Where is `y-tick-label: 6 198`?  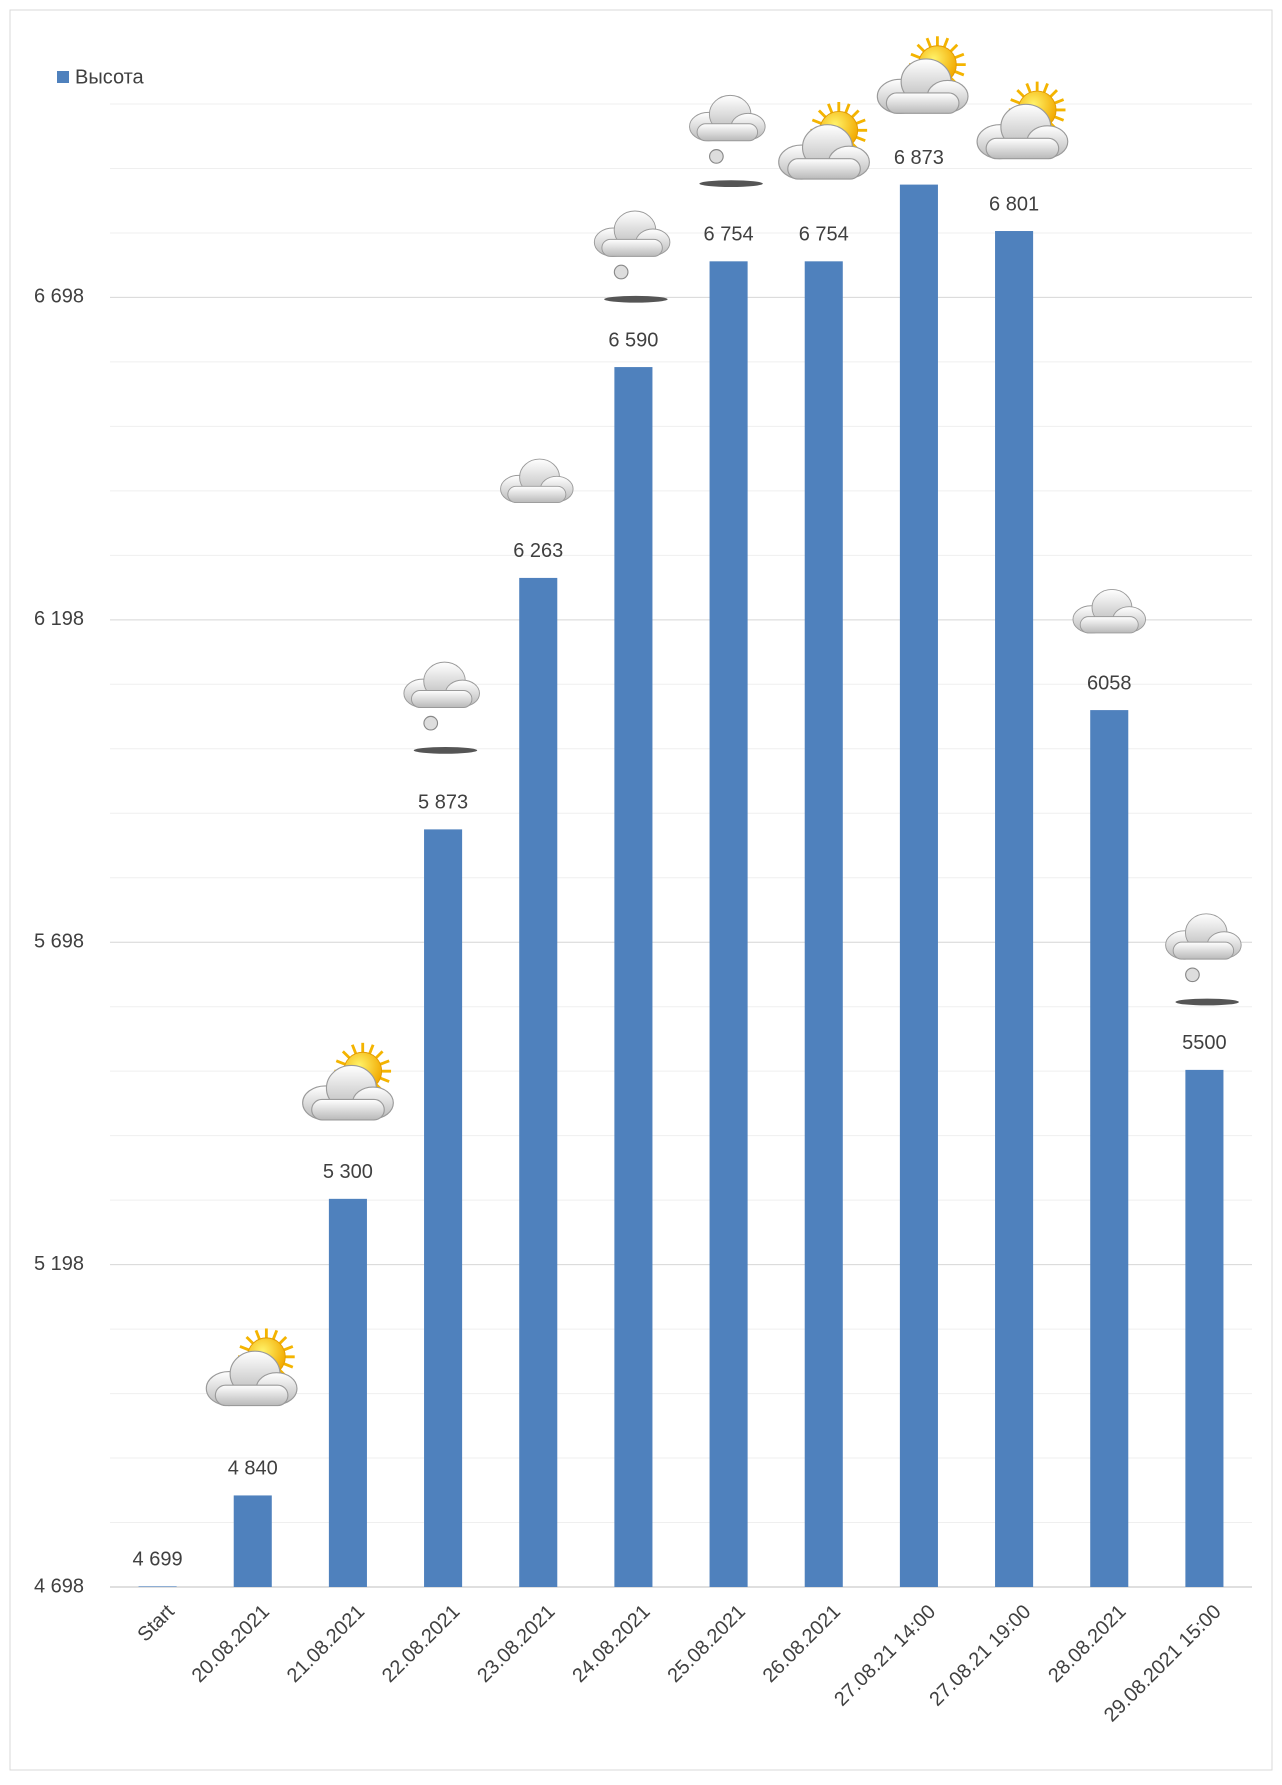 y-tick-label: 6 198 is located at coordinates (59, 619).